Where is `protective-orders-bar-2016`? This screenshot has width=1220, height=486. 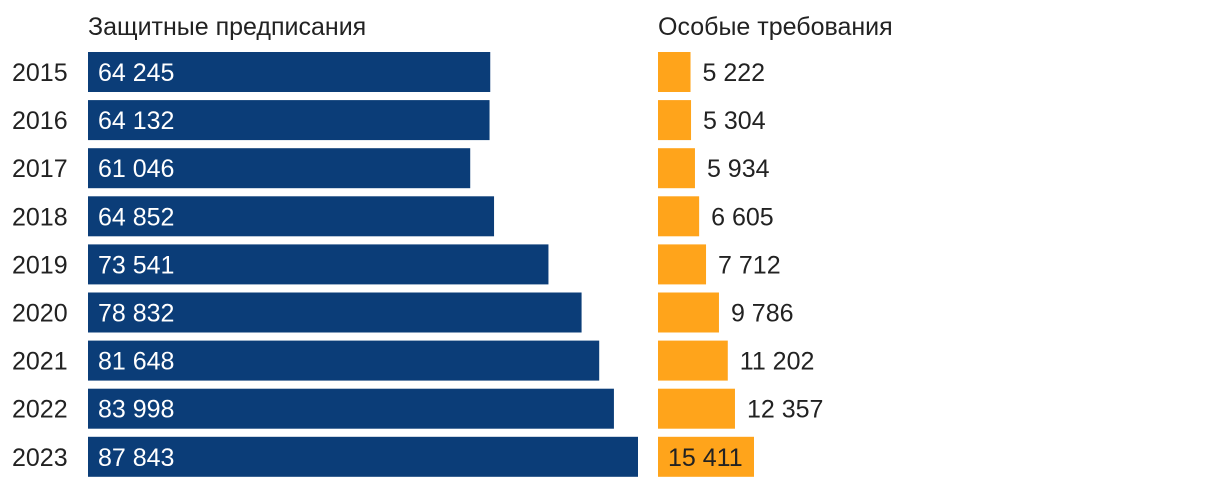
protective-orders-bar-2016 is located at coordinates (289, 120).